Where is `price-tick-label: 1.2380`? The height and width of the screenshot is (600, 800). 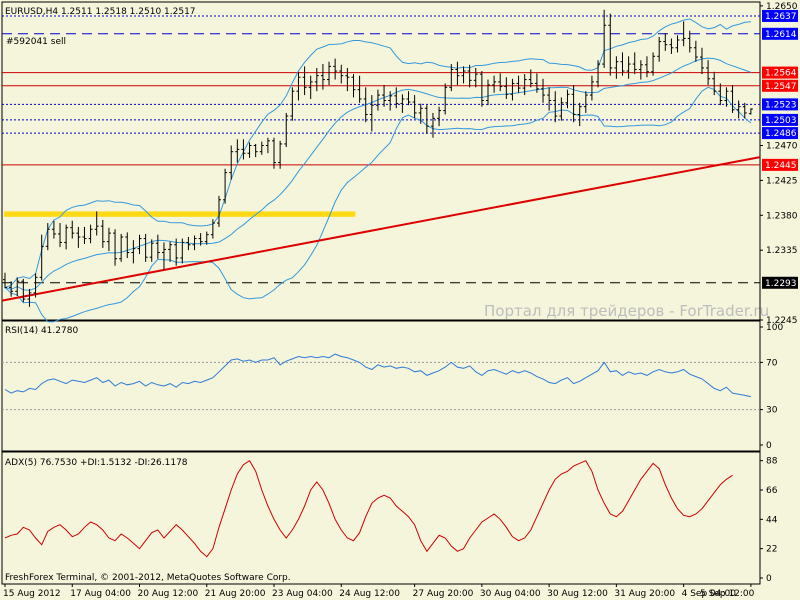 price-tick-label: 1.2380 is located at coordinates (782, 216).